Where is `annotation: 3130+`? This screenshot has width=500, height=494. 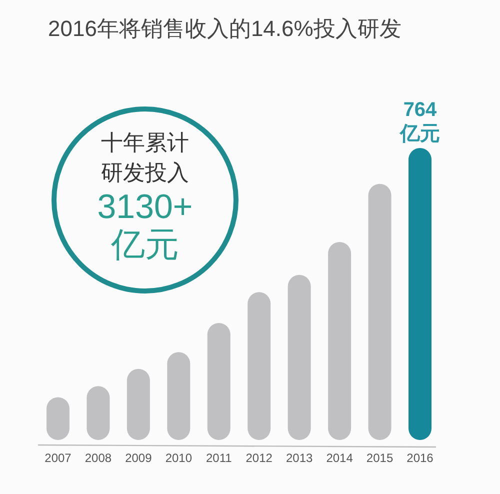 annotation: 3130+ is located at coordinates (145, 207).